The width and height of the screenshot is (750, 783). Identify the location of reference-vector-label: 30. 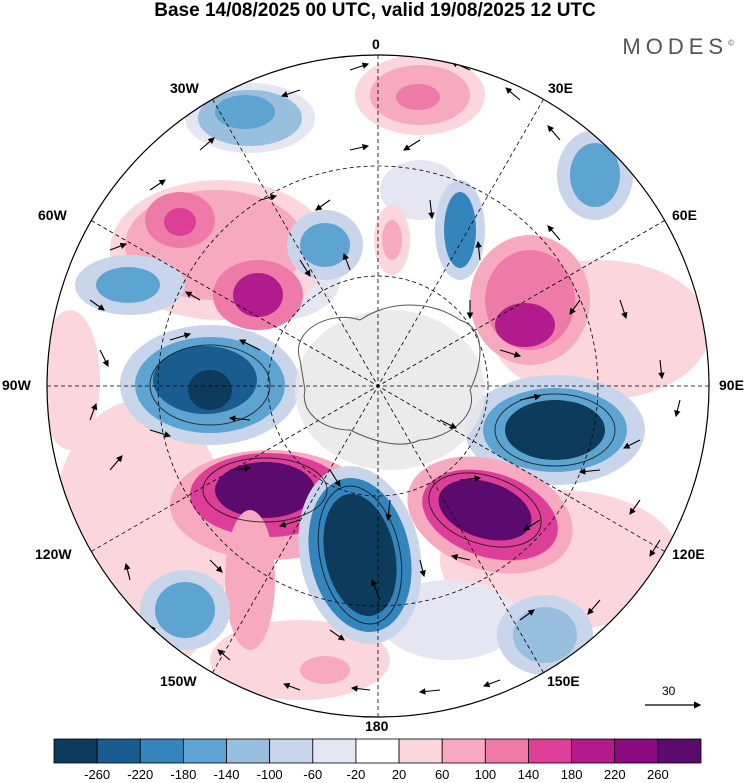
(669, 691).